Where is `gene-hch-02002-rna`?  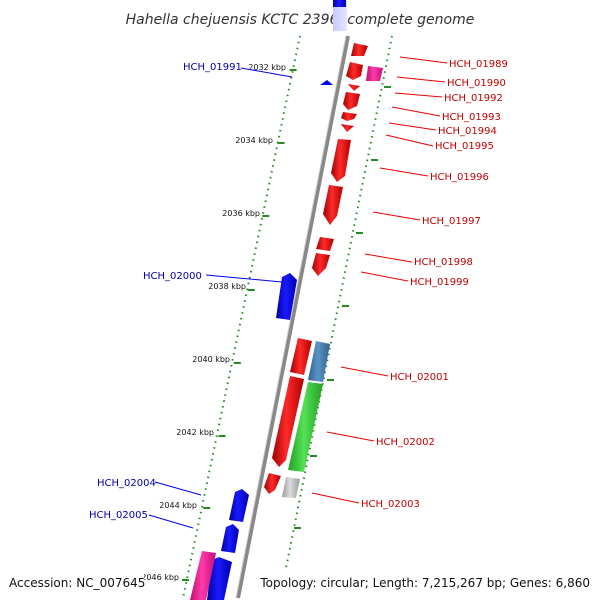 gene-hch-02002-rna is located at coordinates (305, 427).